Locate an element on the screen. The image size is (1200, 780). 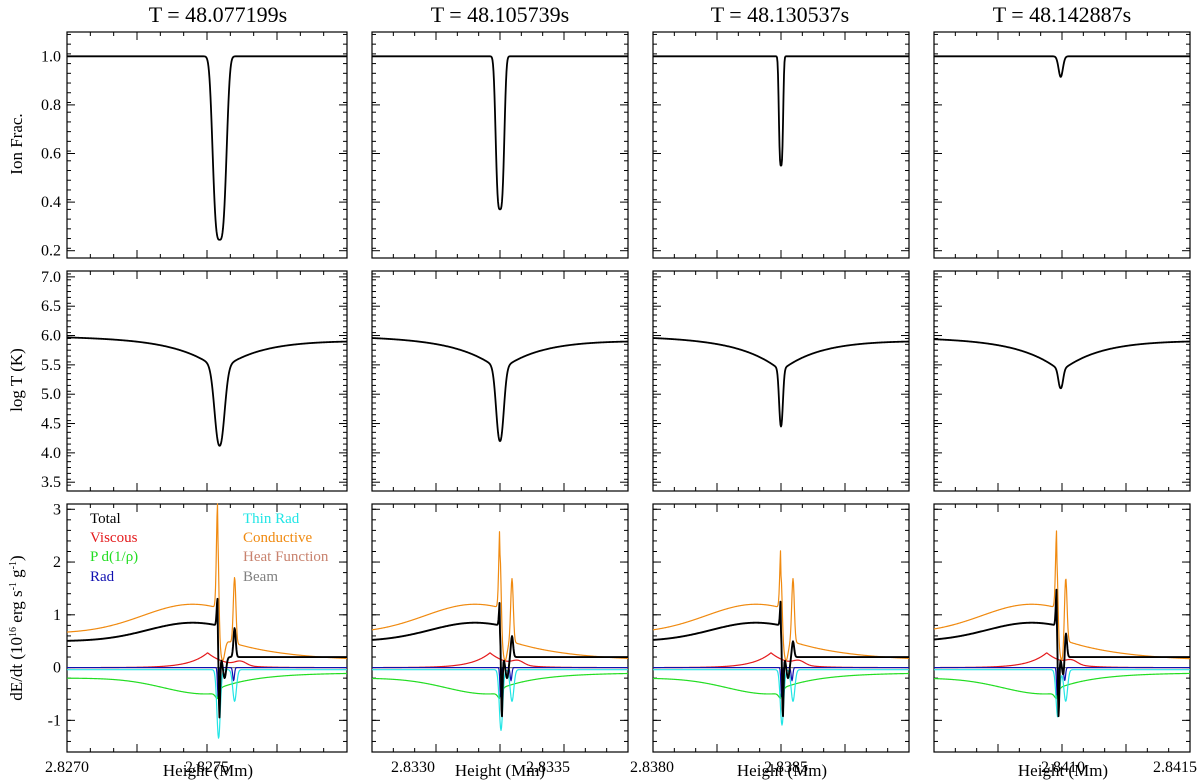
legend-viscous: Viscous is located at coordinates (114, 538).